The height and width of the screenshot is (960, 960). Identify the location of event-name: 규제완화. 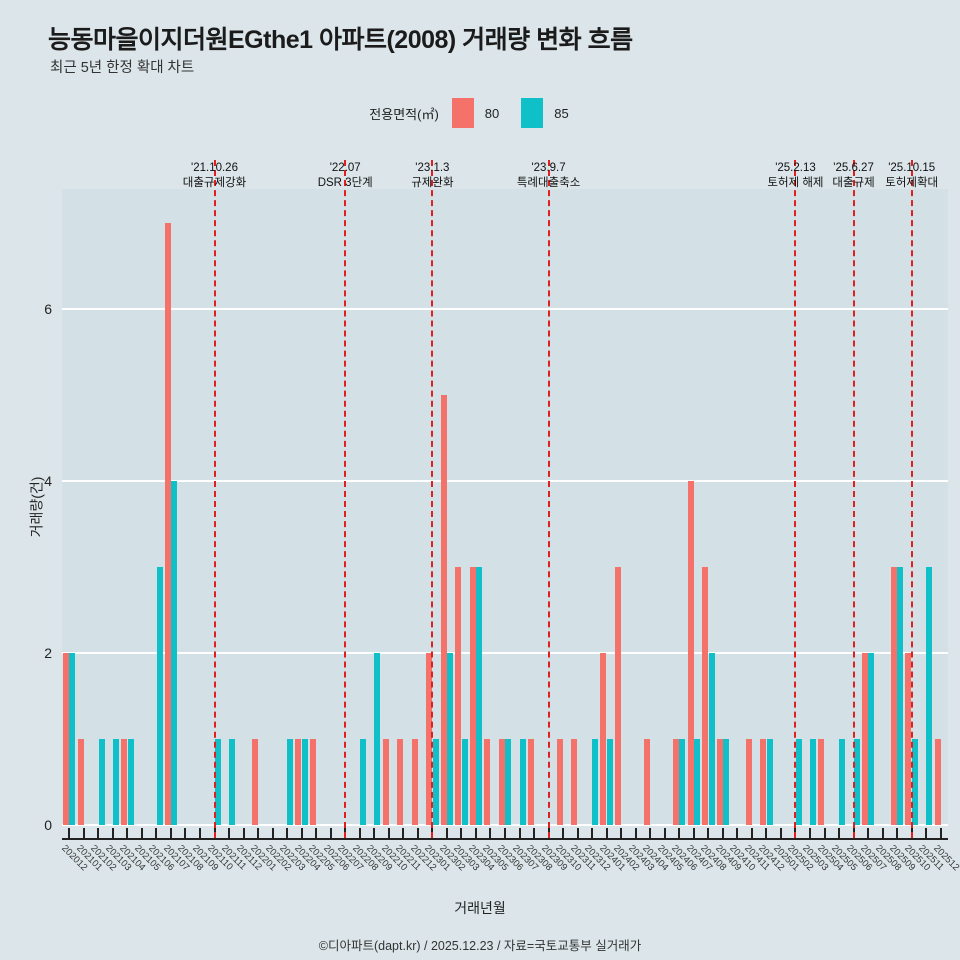
(432, 183).